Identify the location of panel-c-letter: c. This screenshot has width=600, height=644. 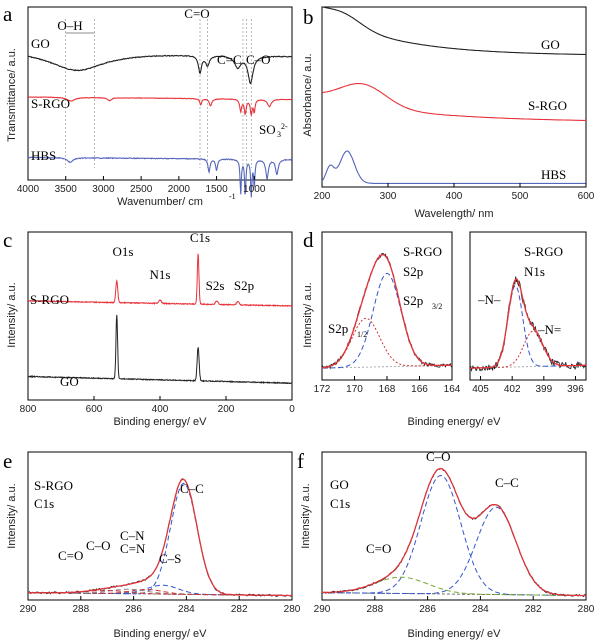
(7, 240).